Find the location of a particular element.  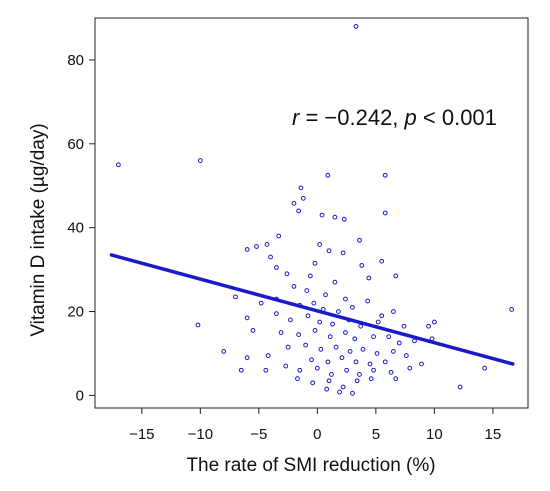

y-axis-ticks: 0 20 40 60 80 is located at coordinates (81, 228).